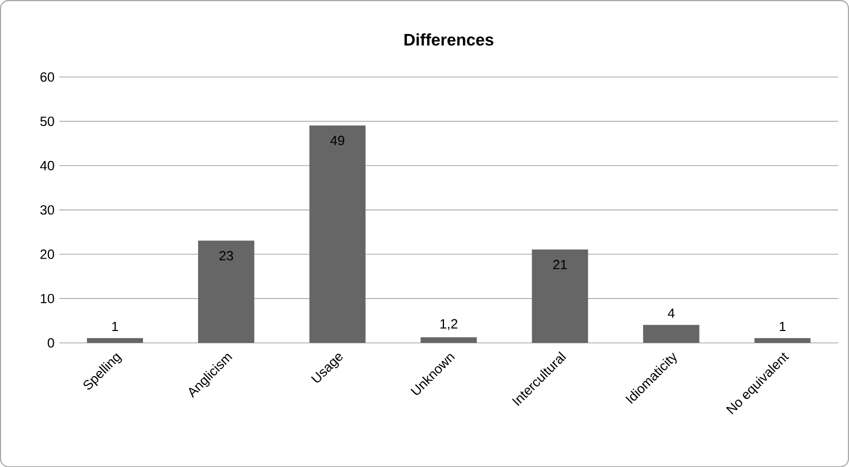  I want to click on data-label: 23, so click(226, 255).